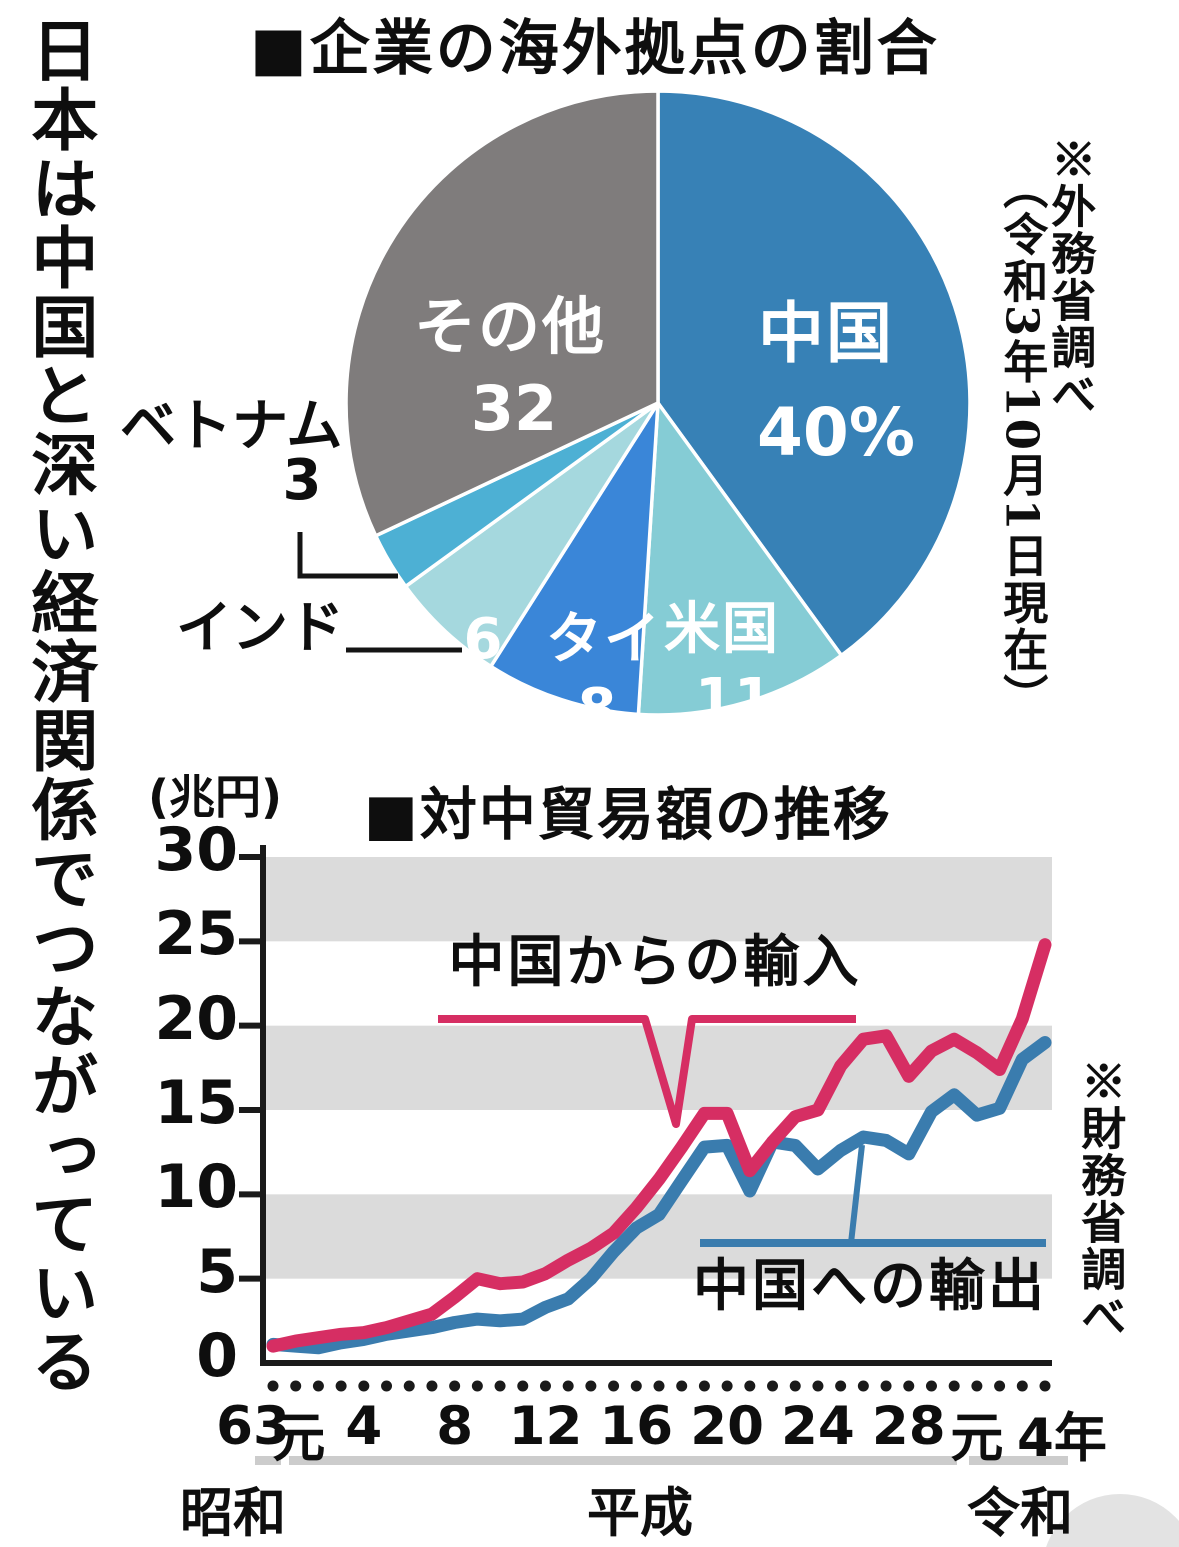  Describe the element at coordinates (483, 639) in the screenshot. I see `pie-slice-value-3: 6` at that location.